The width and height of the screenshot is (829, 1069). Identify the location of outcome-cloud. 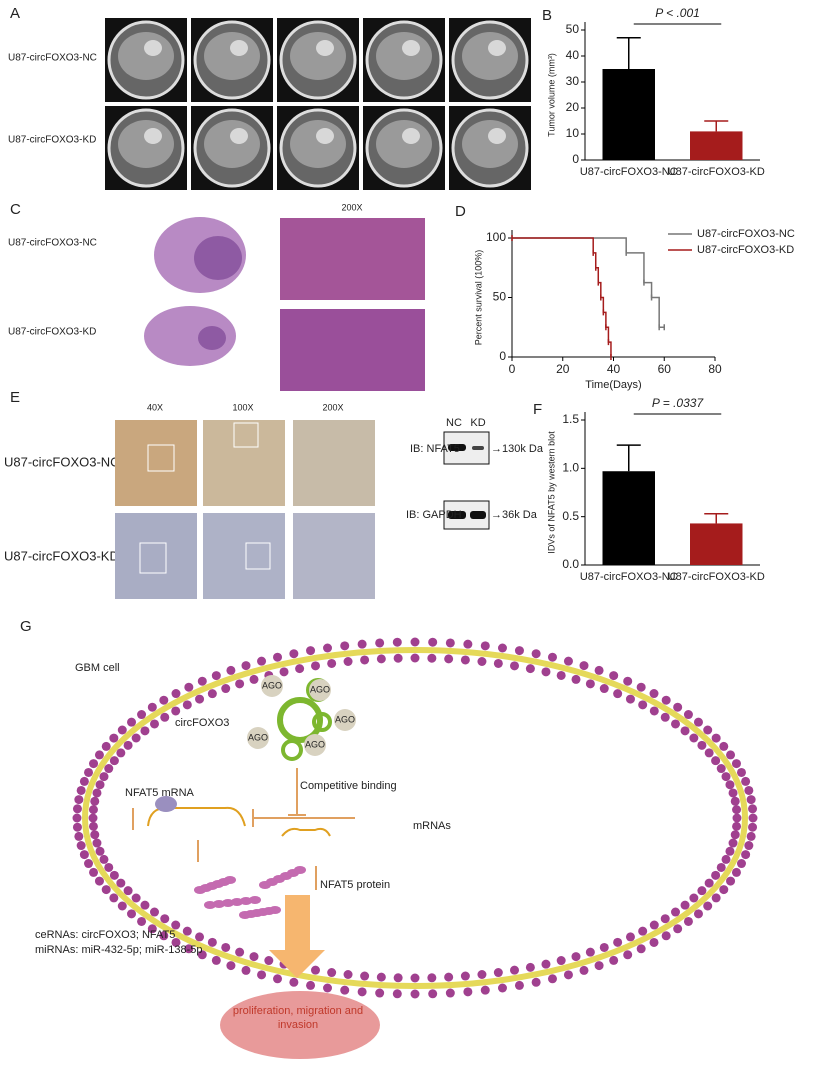
(300, 1025).